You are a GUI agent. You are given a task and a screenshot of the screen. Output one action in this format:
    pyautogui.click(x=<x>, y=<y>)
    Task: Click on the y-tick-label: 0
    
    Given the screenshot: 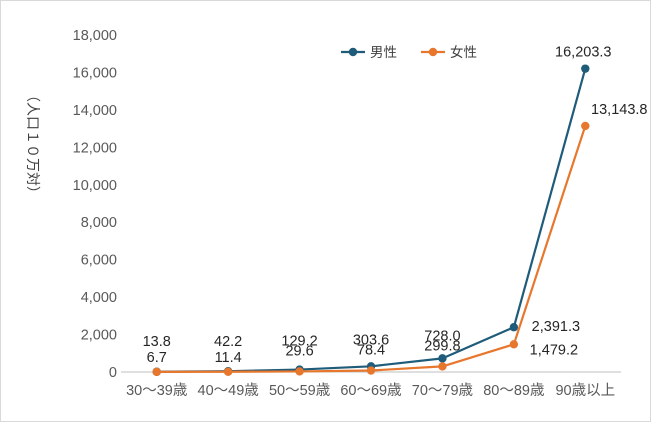 What is the action you would take?
    pyautogui.click(x=113, y=373)
    